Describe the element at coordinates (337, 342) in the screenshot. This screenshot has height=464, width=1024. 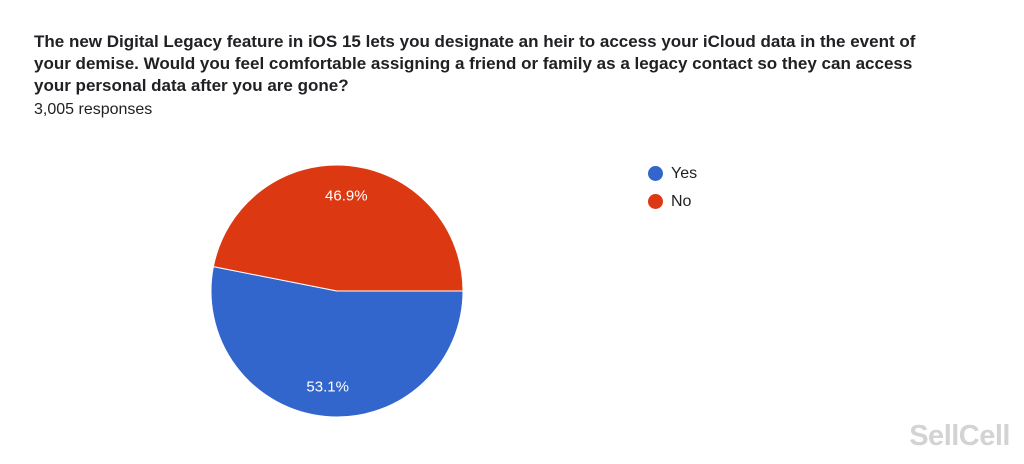
I see `pie-slice-yes` at that location.